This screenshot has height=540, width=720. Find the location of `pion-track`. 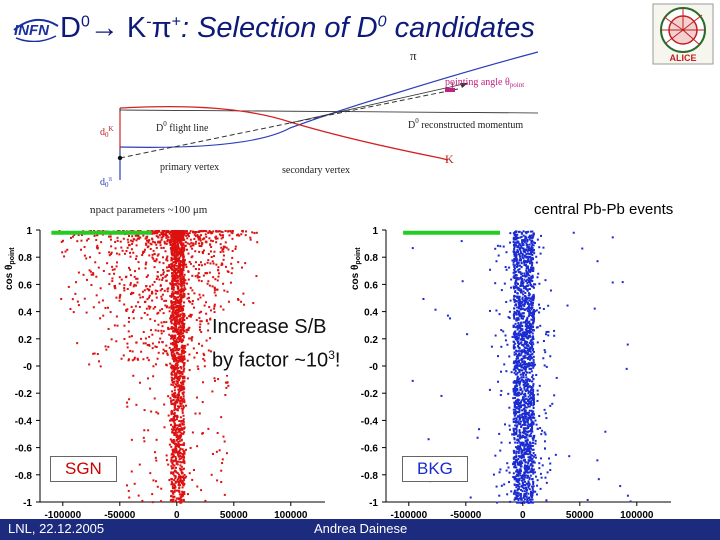

pion-track is located at coordinates (329, 99).